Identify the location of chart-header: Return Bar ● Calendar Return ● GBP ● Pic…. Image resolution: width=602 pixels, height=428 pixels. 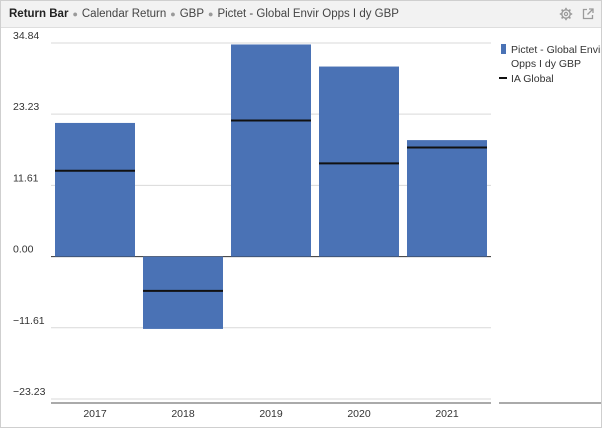
(301, 14).